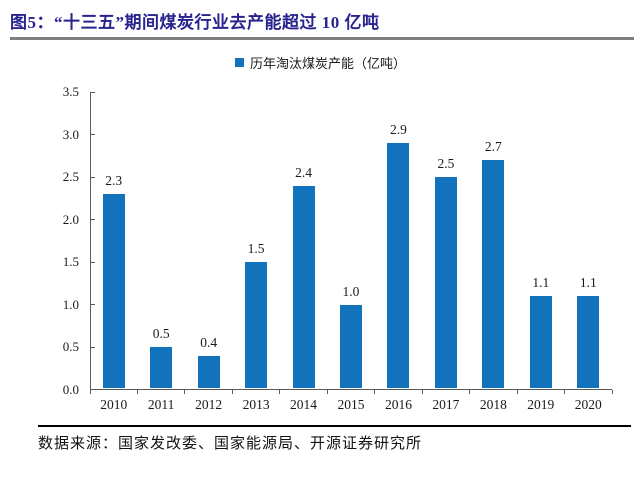 Image resolution: width=641 pixels, height=502 pixels. I want to click on bar-value-label: 1.5, so click(256, 249).